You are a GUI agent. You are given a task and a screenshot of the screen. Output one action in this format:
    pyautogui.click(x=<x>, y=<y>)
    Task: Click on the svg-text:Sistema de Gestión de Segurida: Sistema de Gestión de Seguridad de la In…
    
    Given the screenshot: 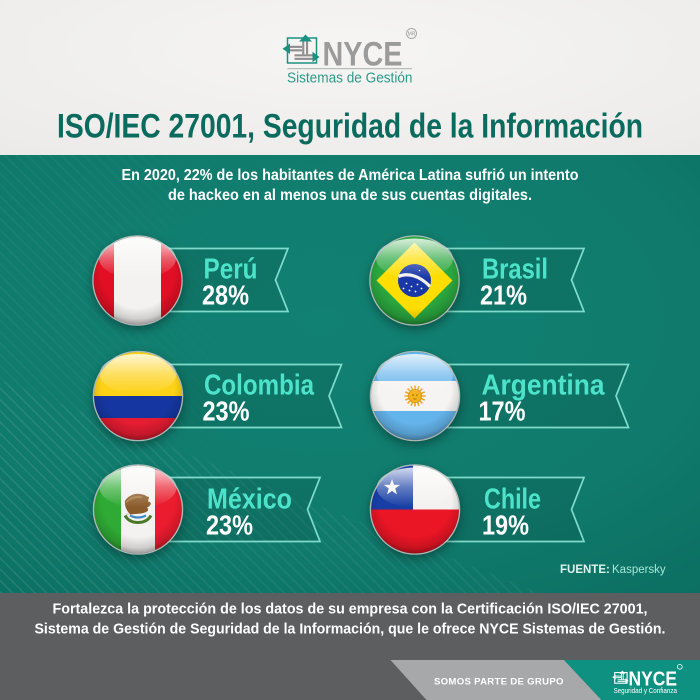 What is the action you would take?
    pyautogui.click(x=350, y=630)
    